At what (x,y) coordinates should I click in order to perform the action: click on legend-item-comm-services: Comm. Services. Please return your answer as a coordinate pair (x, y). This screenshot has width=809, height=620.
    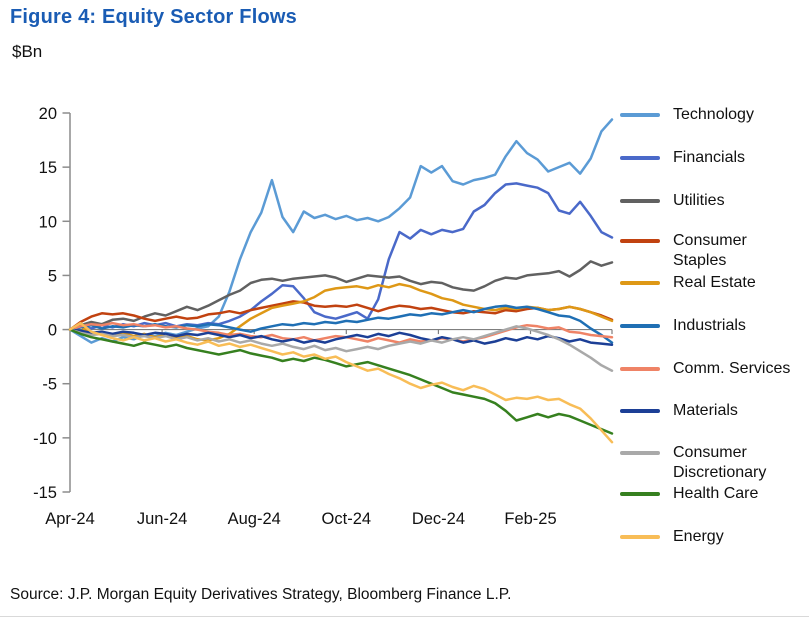
    Looking at the image, I should click on (711, 369).